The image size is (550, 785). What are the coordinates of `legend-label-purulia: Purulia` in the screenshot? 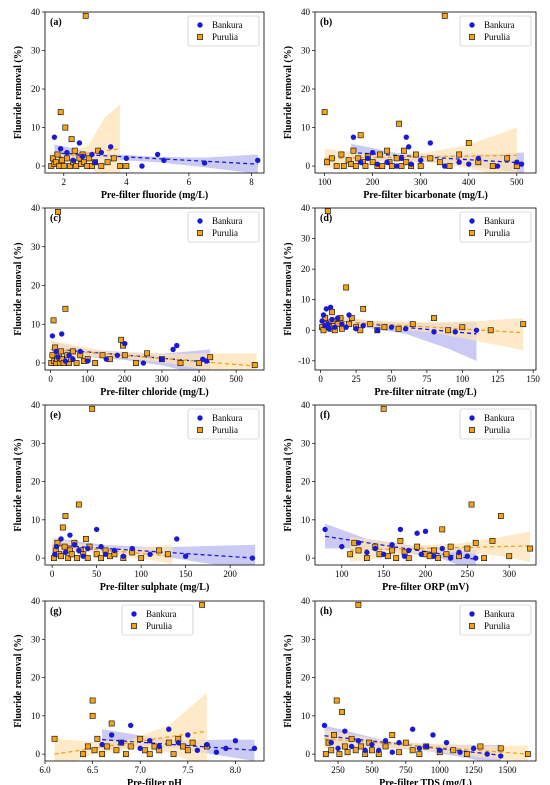 It's located at (497, 37).